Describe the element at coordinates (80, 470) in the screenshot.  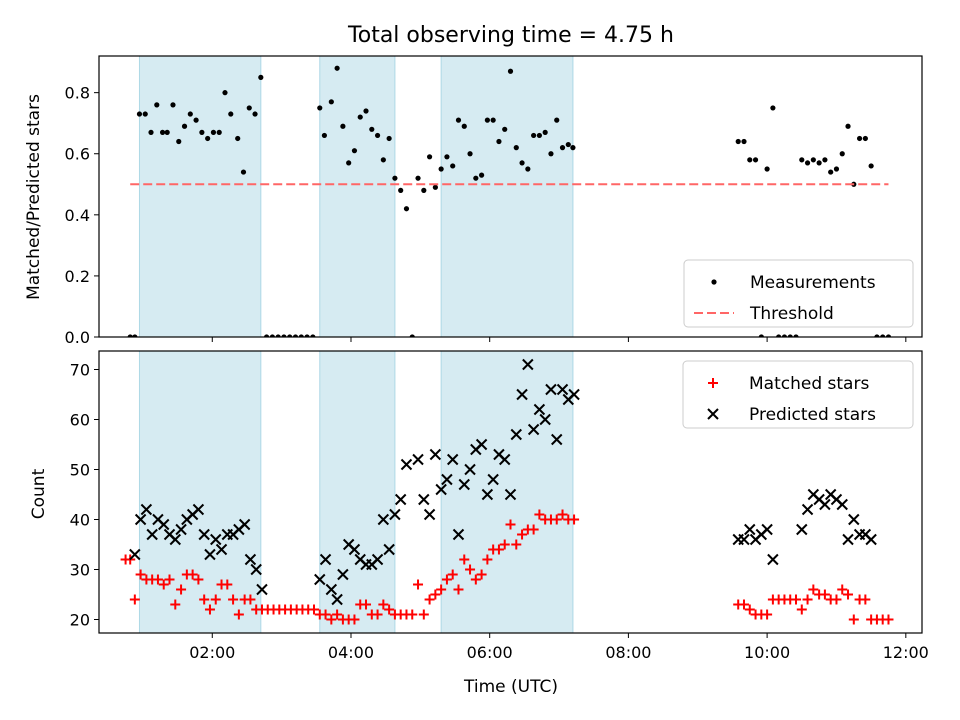
I see `y-tick-label: 50` at that location.